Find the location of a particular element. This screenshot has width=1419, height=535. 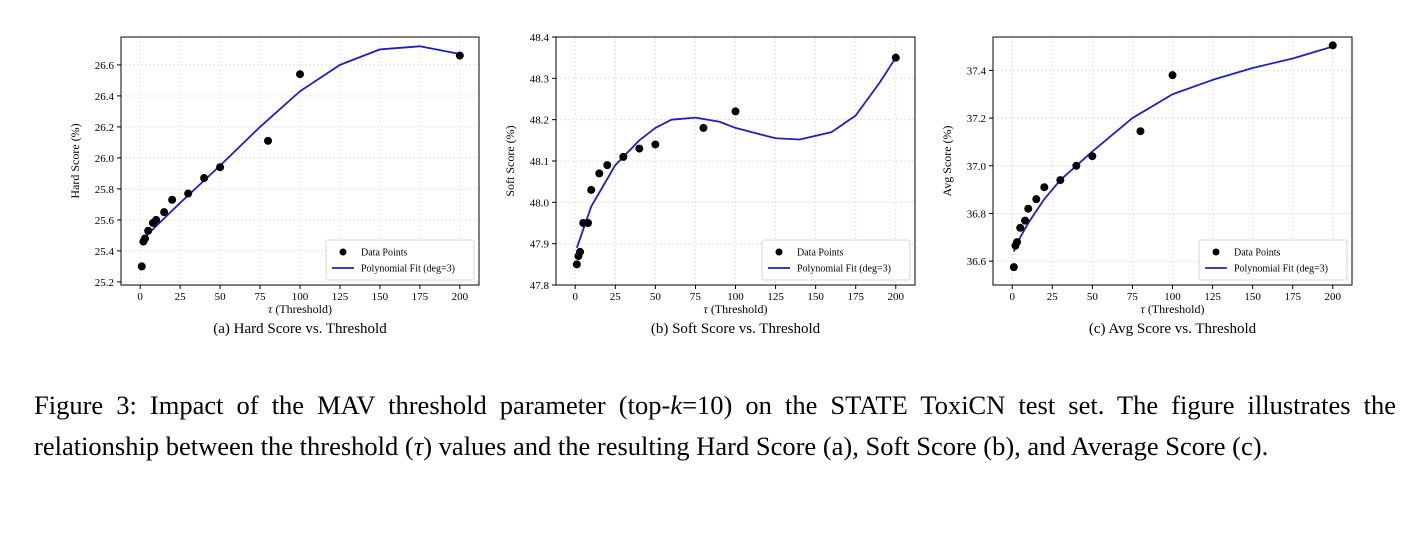

y-tick-label: 48.3 is located at coordinates (540, 79).